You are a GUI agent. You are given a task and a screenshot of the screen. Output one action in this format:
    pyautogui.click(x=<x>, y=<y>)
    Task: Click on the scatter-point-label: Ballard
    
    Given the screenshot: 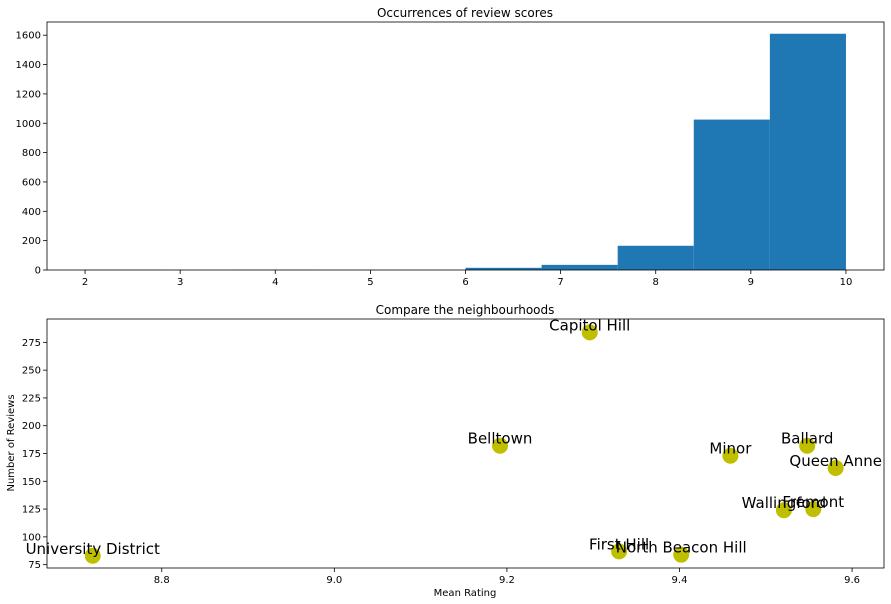 What is the action you would take?
    pyautogui.click(x=807, y=439)
    